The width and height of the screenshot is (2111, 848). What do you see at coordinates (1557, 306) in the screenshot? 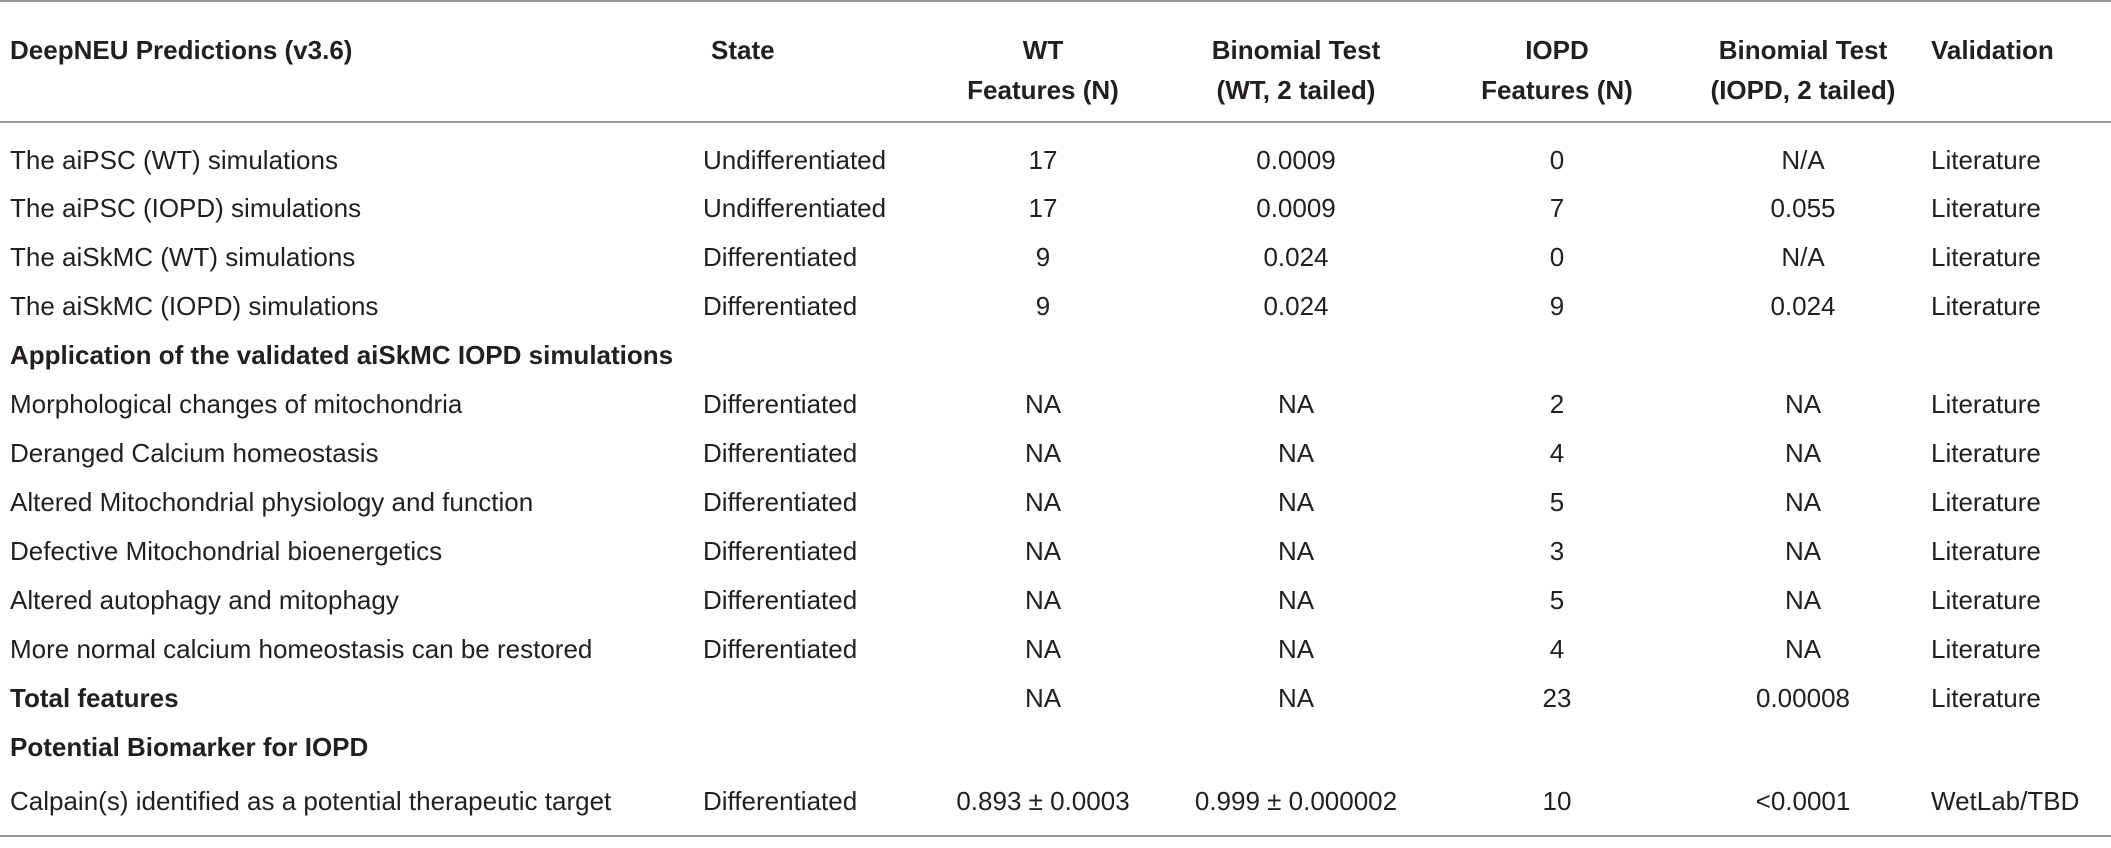
I see `cell-iopd-features: 9` at bounding box center [1557, 306].